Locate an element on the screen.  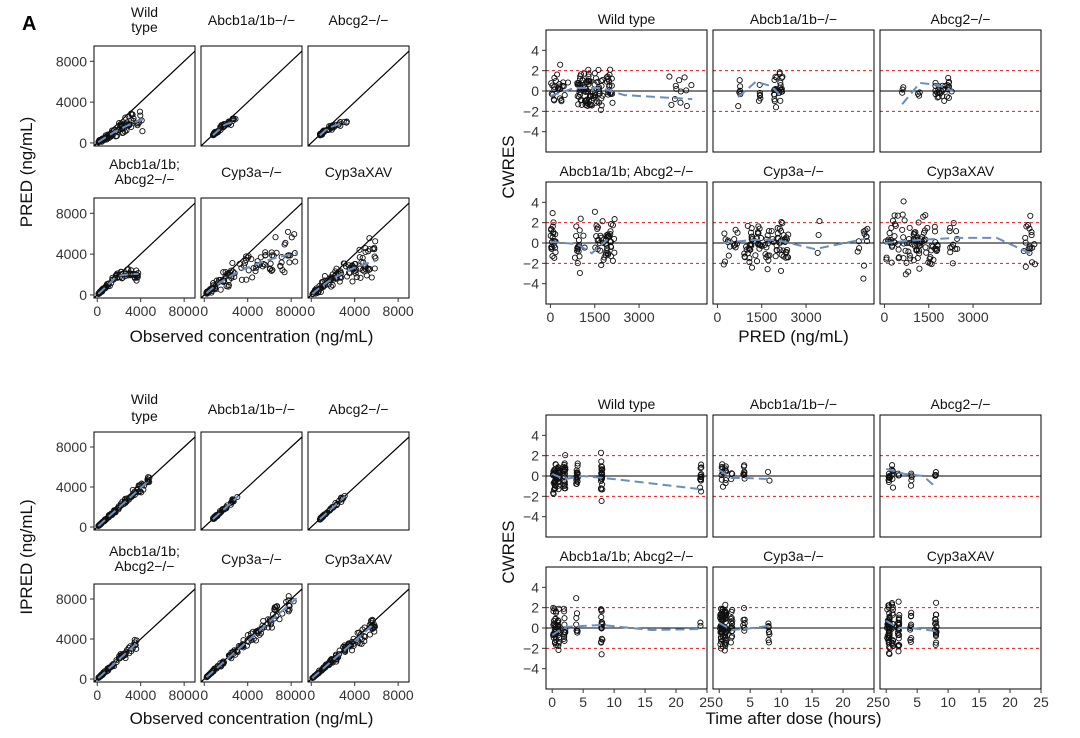
loess-line is located at coordinates (120, 131).